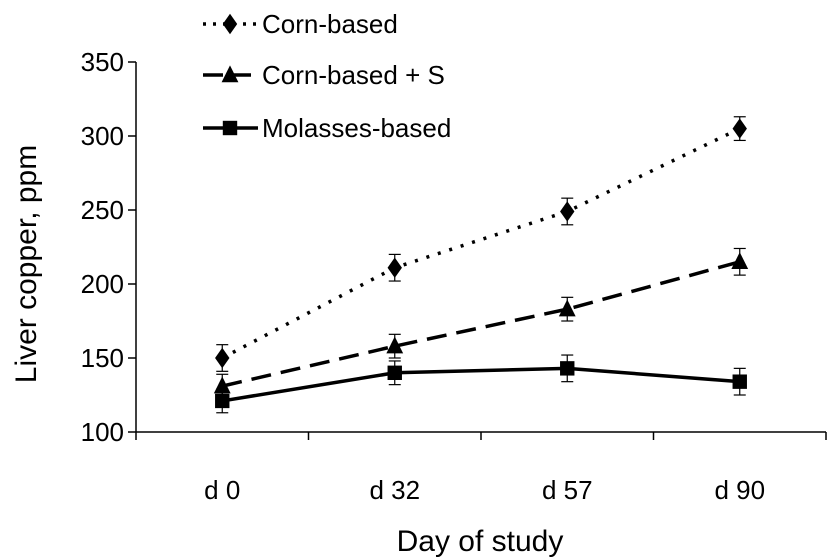  What do you see at coordinates (567, 490) in the screenshot?
I see `x-tick-label: d 57` at bounding box center [567, 490].